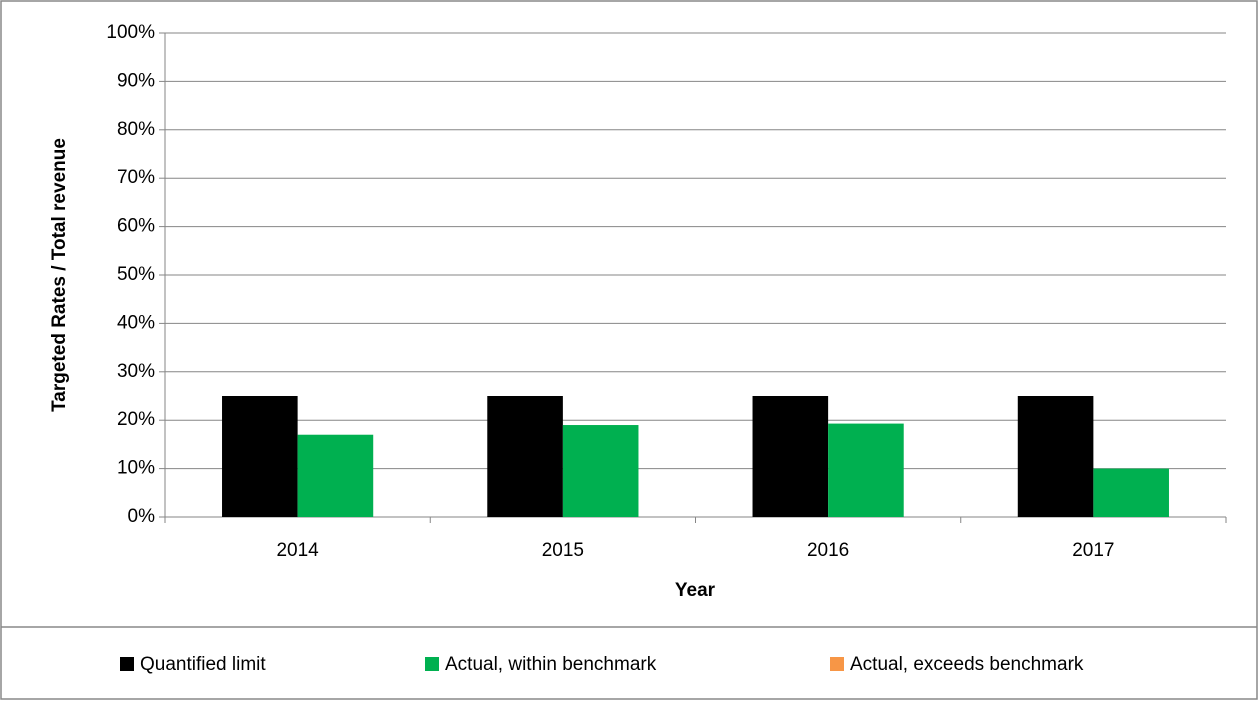  Describe the element at coordinates (1093, 550) in the screenshot. I see `x-tick-label: 2017` at that location.